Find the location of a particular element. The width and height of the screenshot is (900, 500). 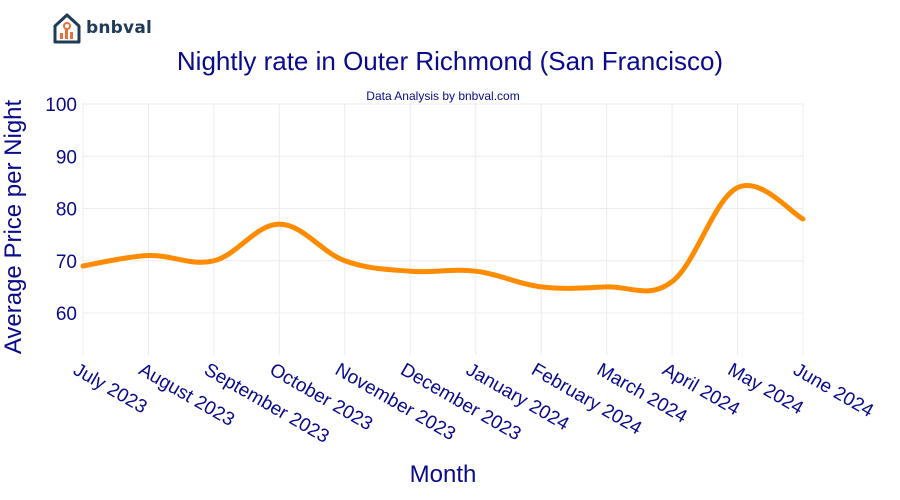

y-axis-ticks: 60 70 80 90 100 is located at coordinates (61, 210).